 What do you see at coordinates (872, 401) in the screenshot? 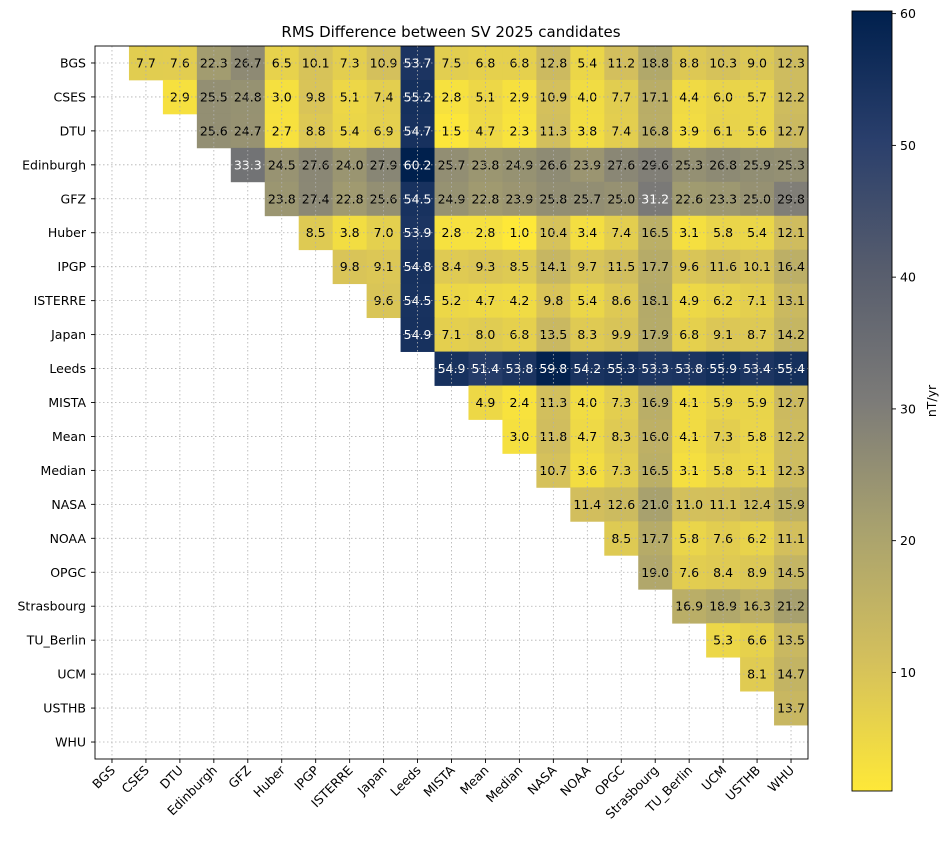
I see `colorbar-gradient` at bounding box center [872, 401].